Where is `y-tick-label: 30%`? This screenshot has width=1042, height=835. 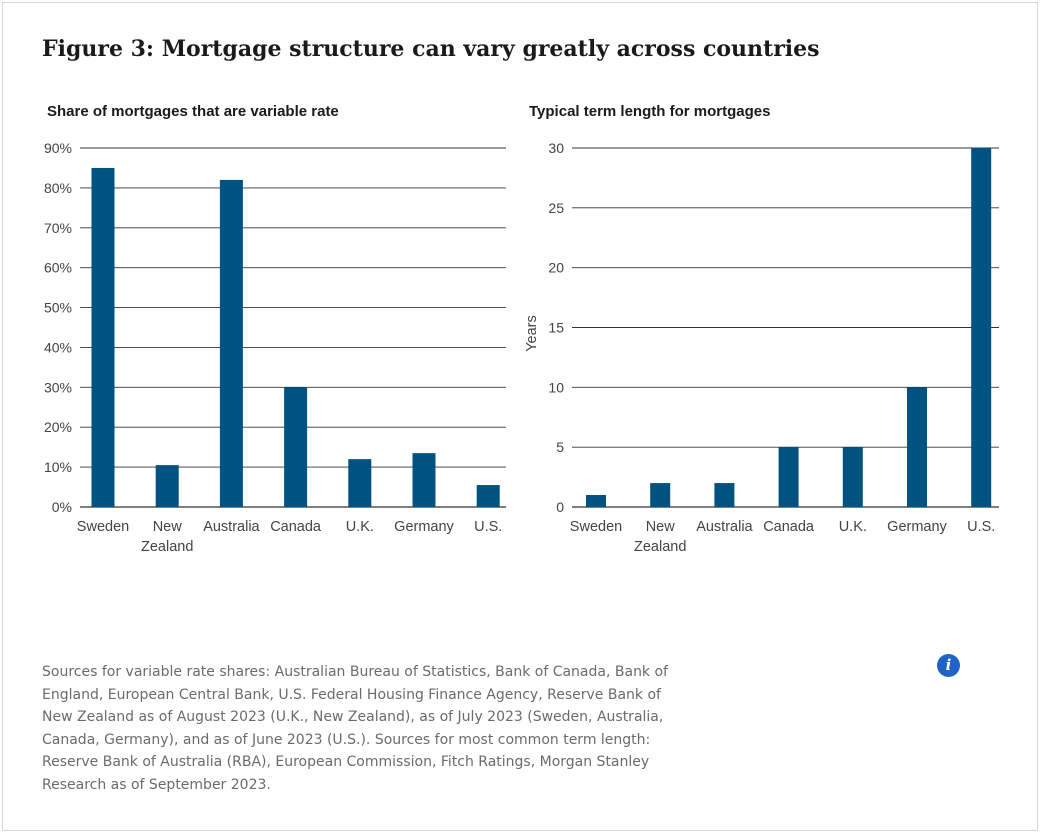
y-tick-label: 30% is located at coordinates (58, 387).